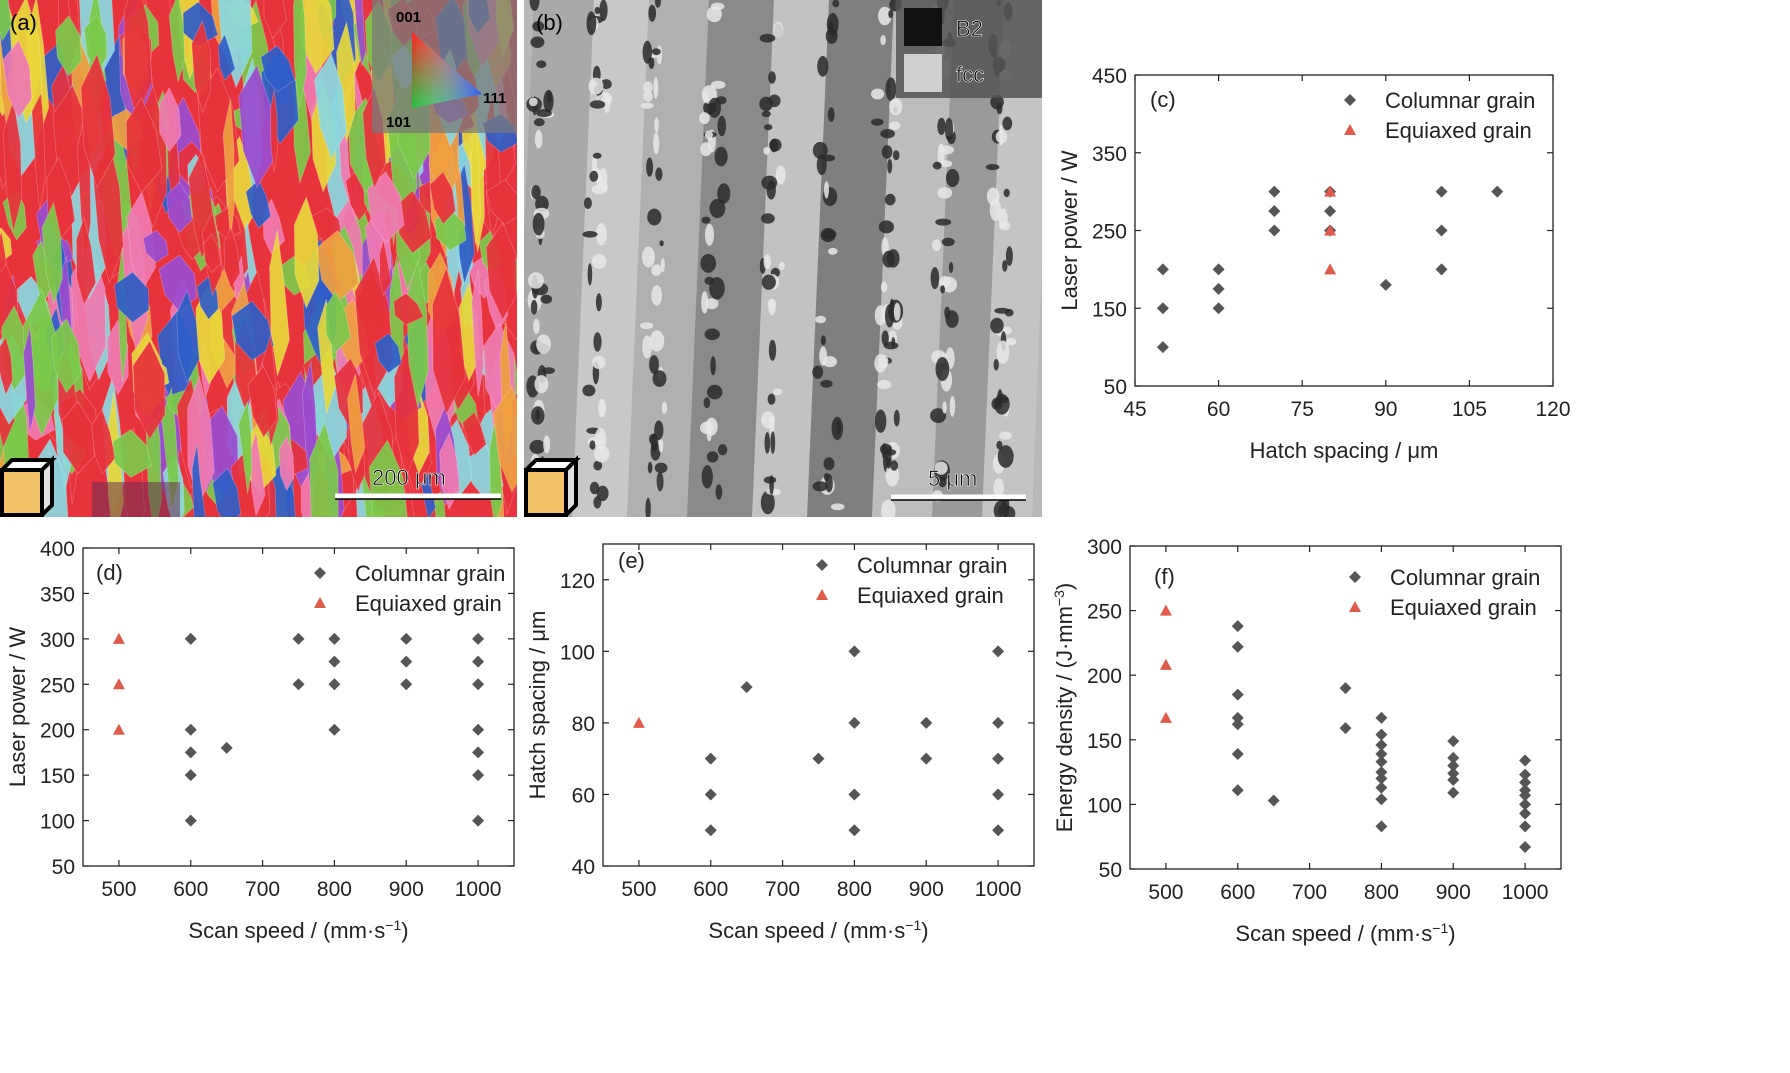  I want to click on x-tick-label: 700, so click(262, 889).